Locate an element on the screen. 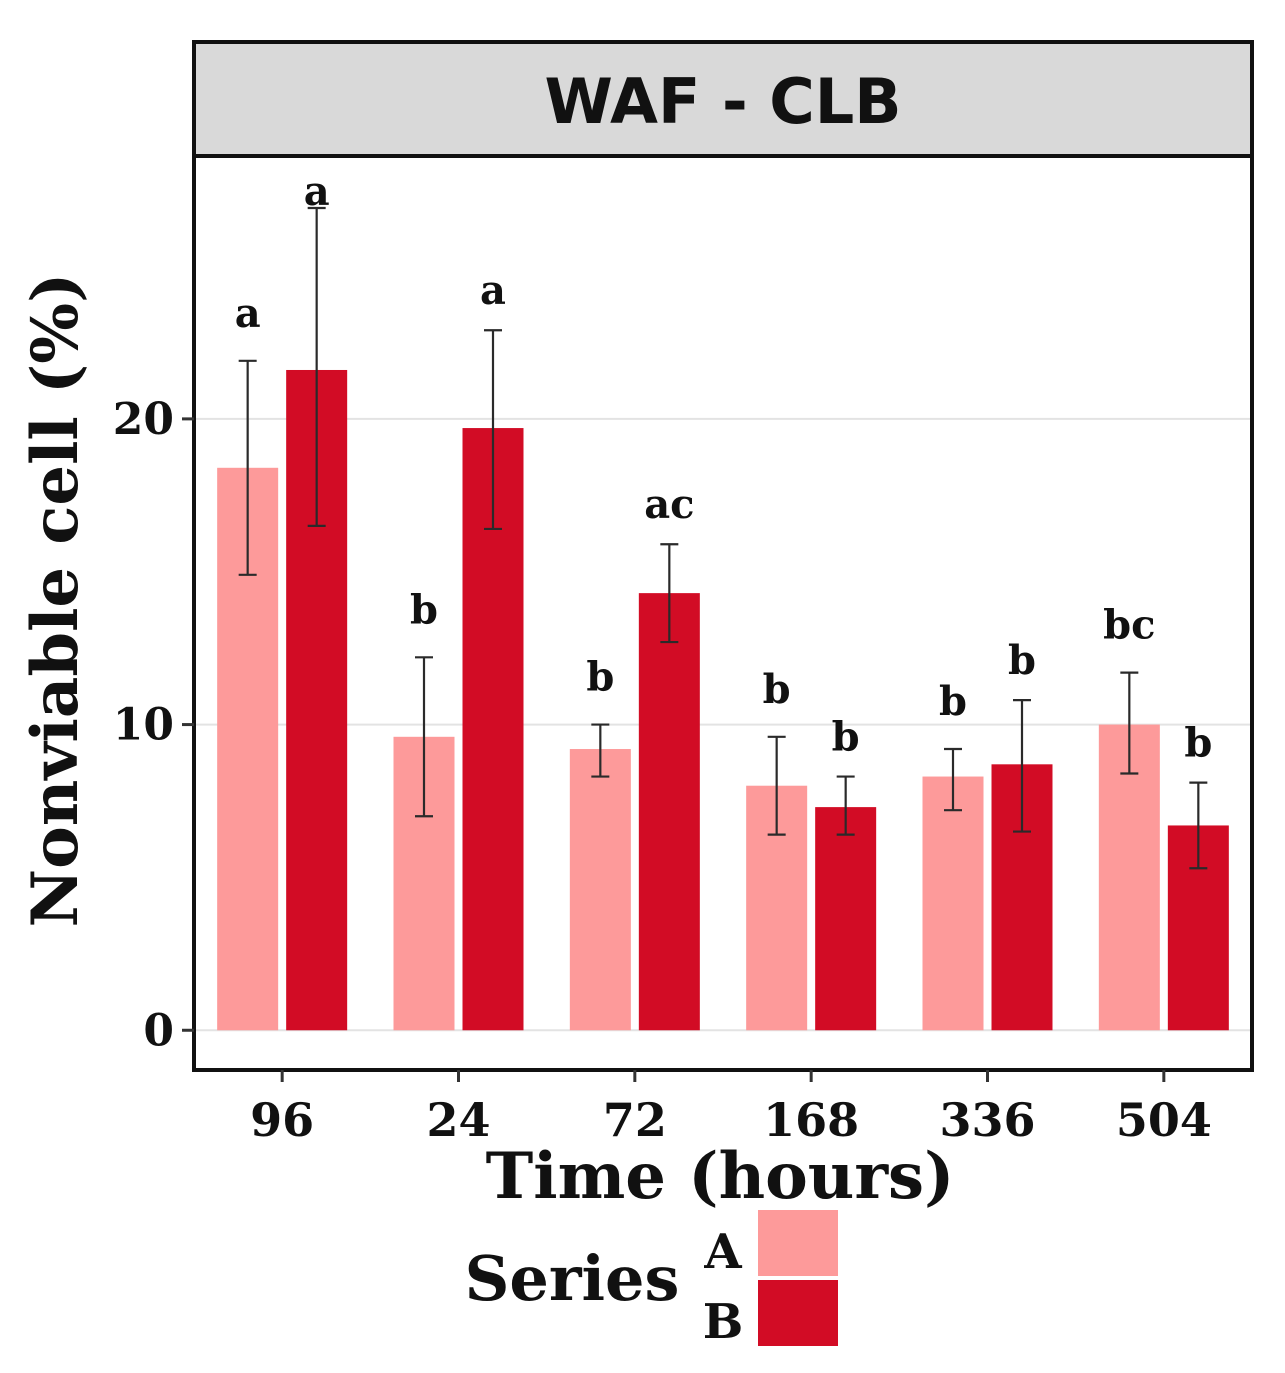 This screenshot has height=1373, width=1285. facet-title: WAF - CLB is located at coordinates (722, 101).